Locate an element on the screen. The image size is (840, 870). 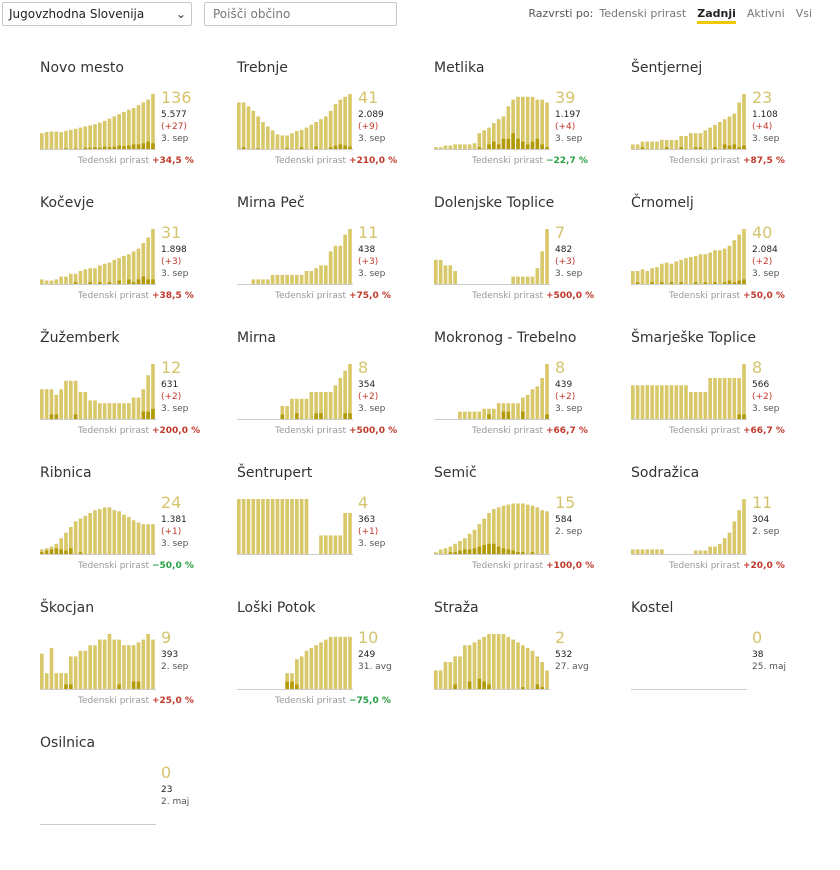
municipality-stats: 11 438 (+3) 3. sep is located at coordinates (371, 252).